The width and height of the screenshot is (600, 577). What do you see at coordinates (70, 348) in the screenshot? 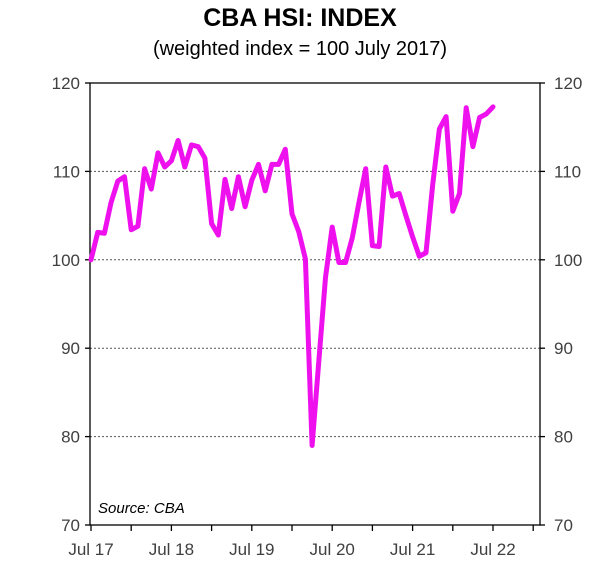
I see `y-tick-label-left: 90` at bounding box center [70, 348].